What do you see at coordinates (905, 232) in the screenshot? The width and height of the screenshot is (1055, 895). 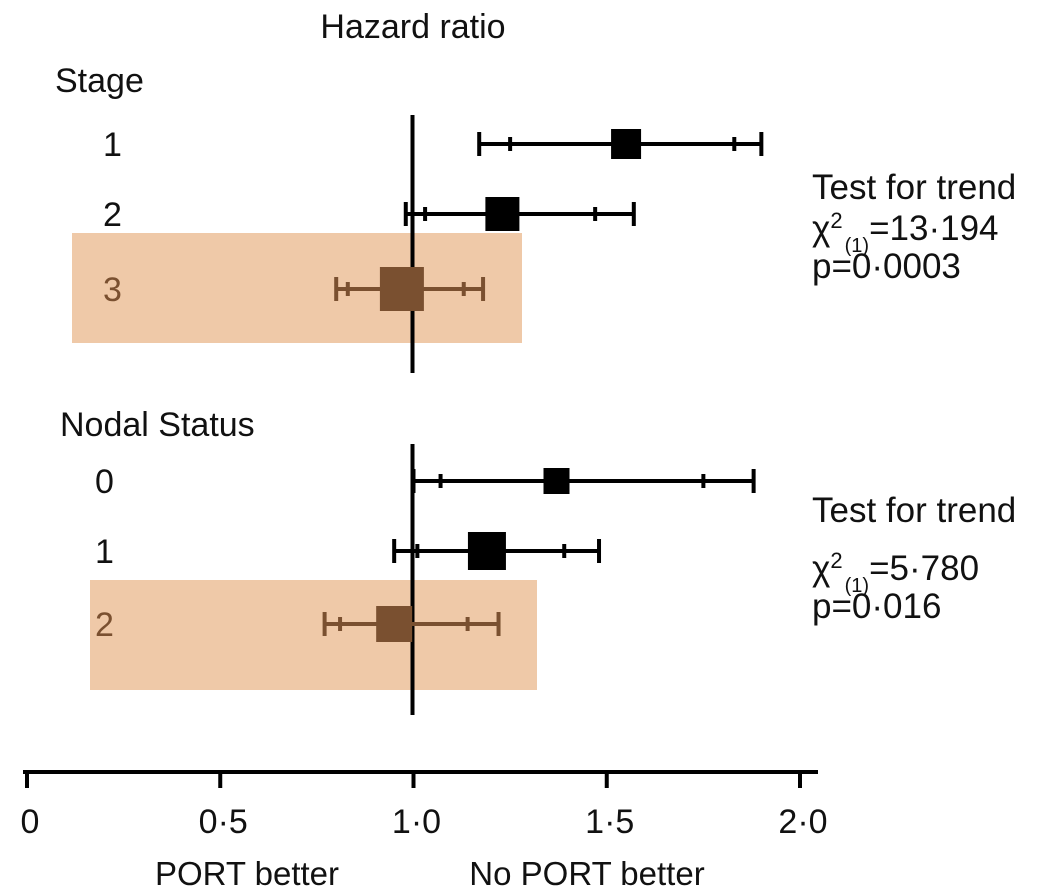 I see `chi-square-statistic: χ2(1)=13·194` at bounding box center [905, 232].